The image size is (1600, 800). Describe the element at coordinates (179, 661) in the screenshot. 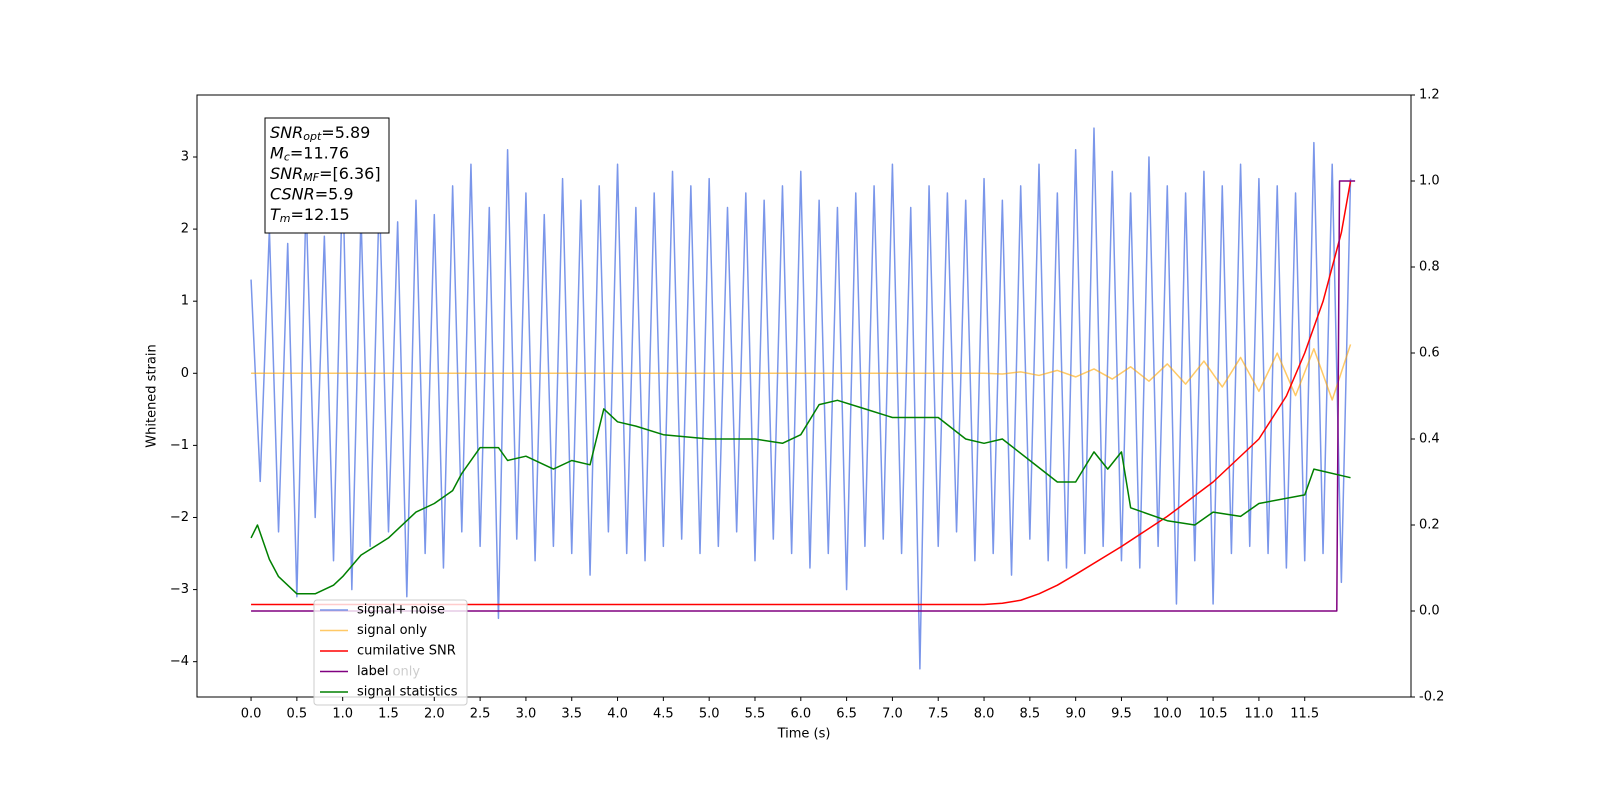

I see `y-tick-label: −4` at that location.